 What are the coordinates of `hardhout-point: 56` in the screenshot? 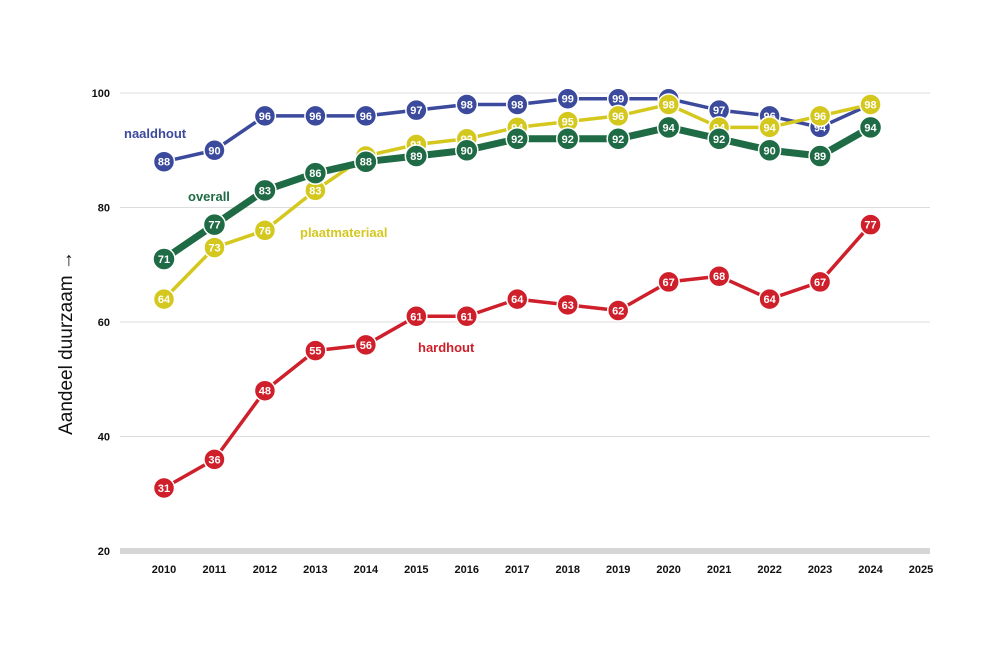 It's located at (366, 345).